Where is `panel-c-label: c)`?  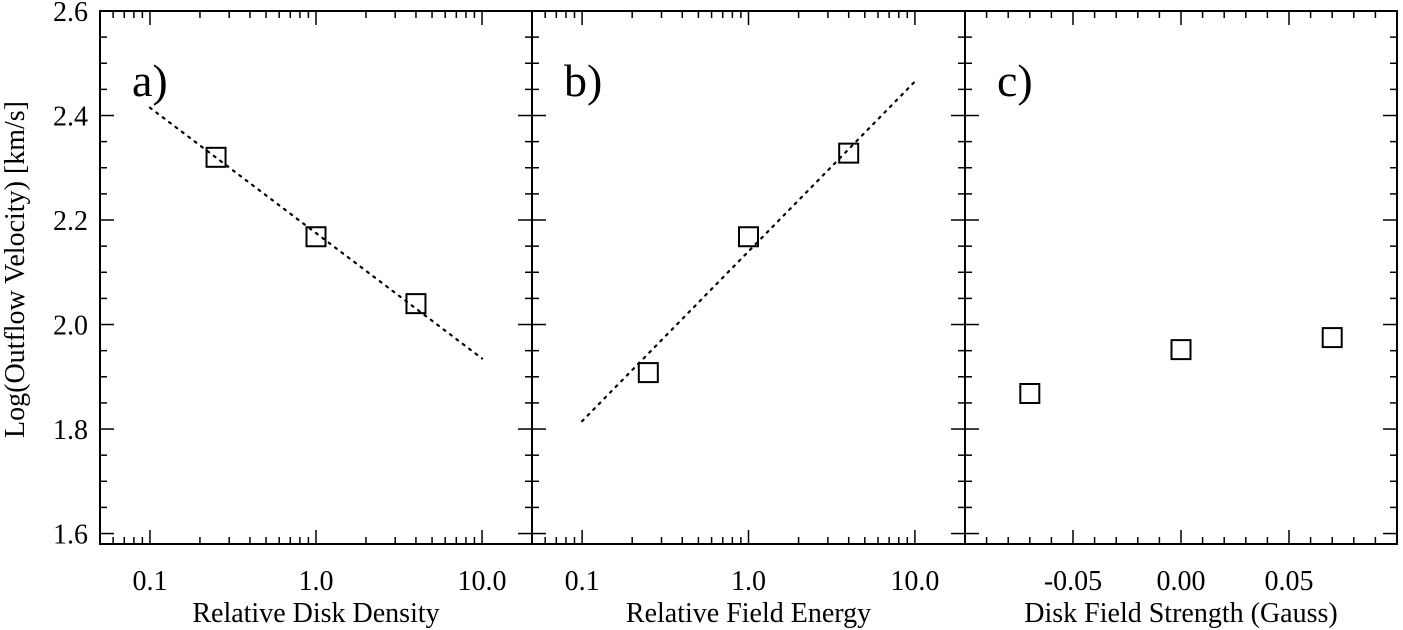
panel-c-label: c) is located at coordinates (1015, 80).